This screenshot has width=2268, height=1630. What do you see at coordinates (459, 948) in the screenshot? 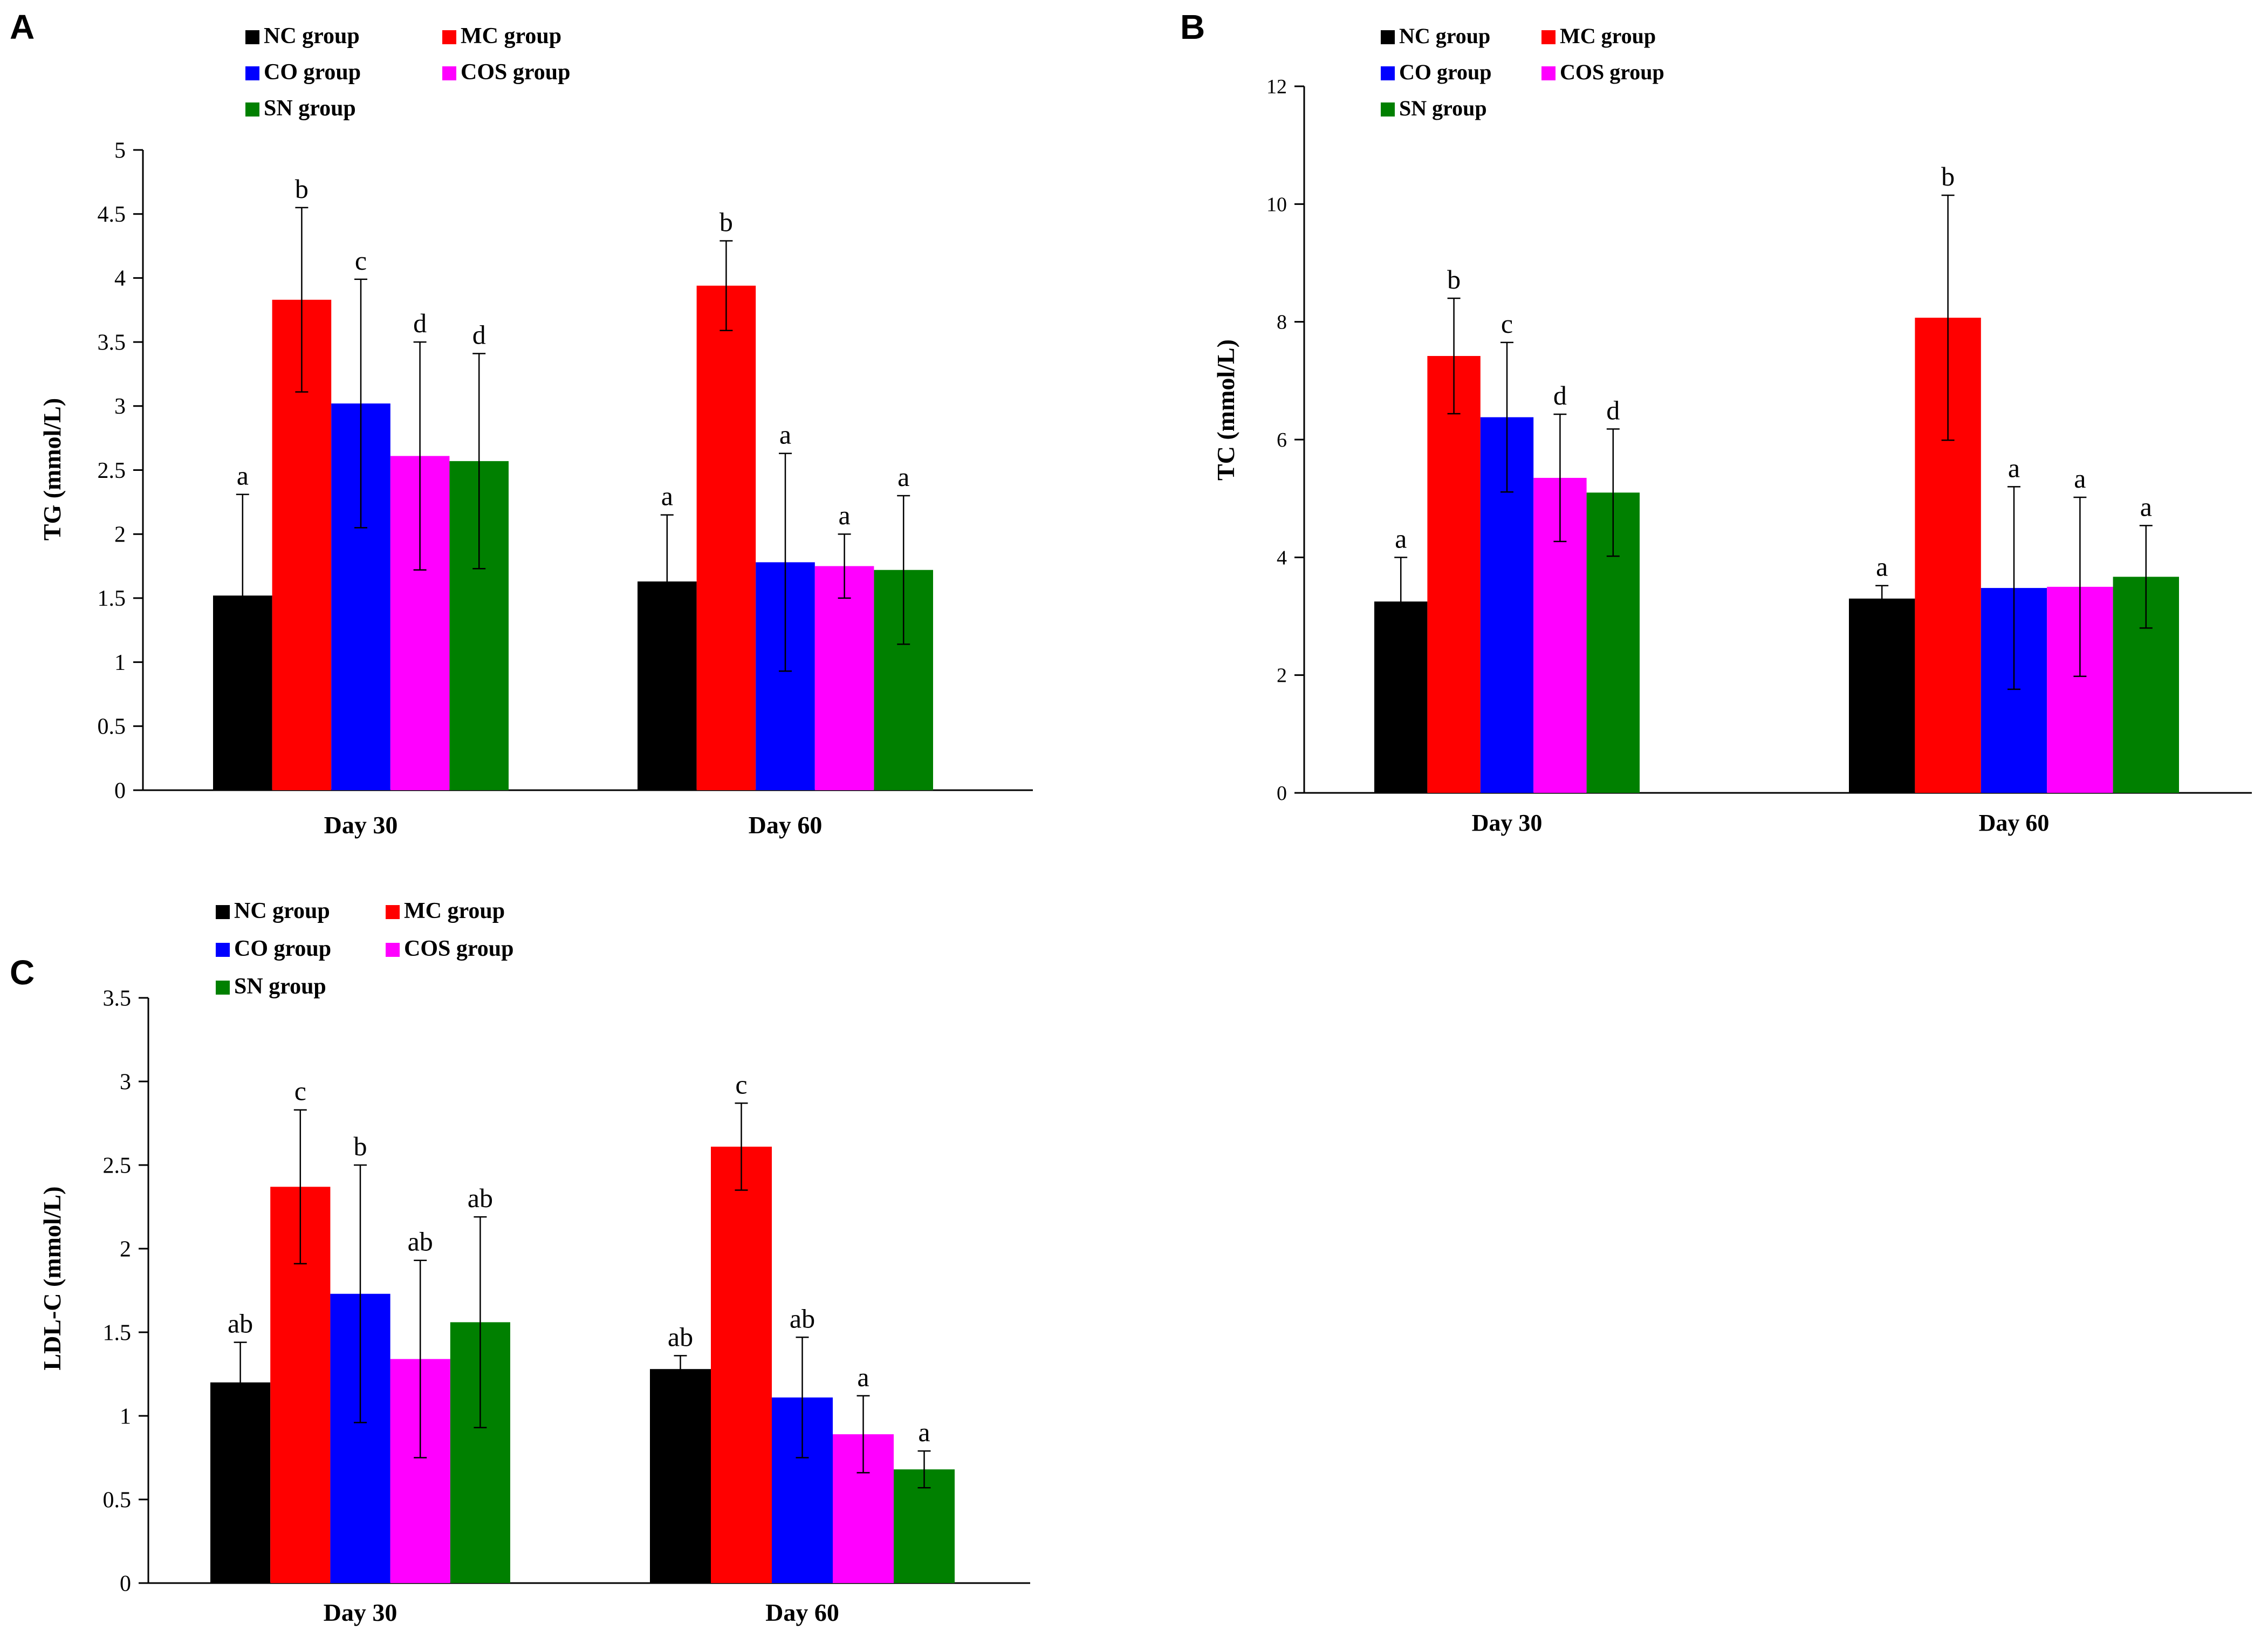
I see `legend-label: COS group` at bounding box center [459, 948].